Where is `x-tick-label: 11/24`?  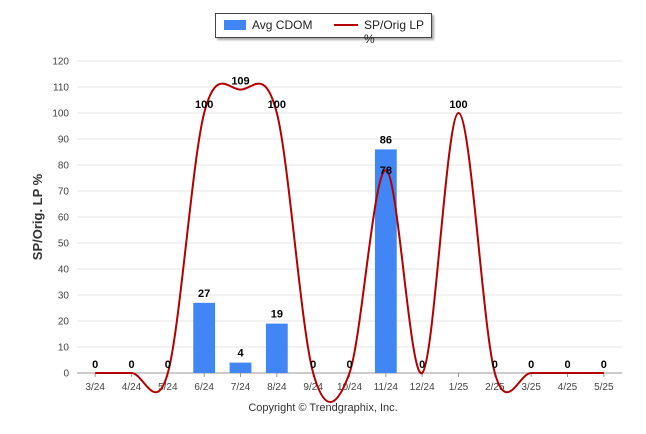
x-tick-label: 11/24 is located at coordinates (386, 387).